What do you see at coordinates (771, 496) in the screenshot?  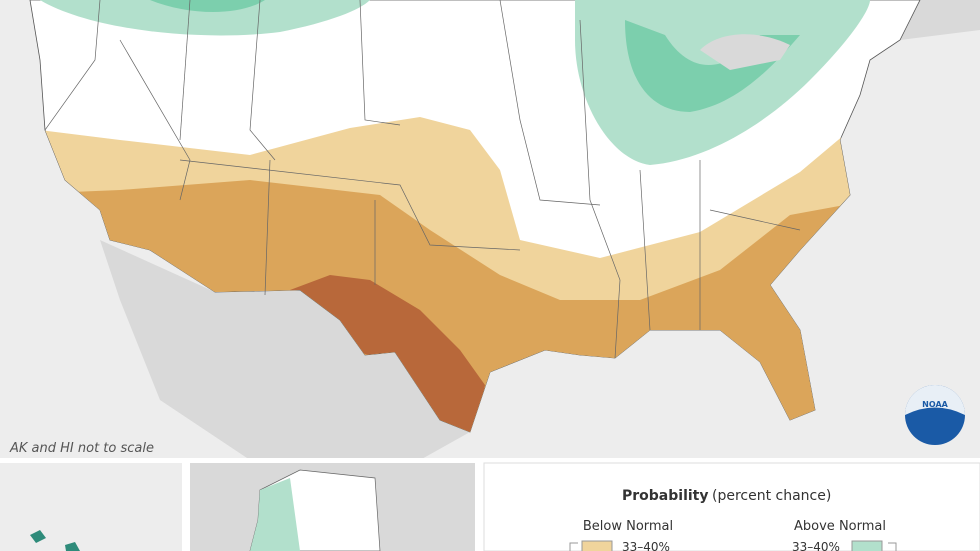 I see `legend-subtitle: (percent chance)` at bounding box center [771, 496].